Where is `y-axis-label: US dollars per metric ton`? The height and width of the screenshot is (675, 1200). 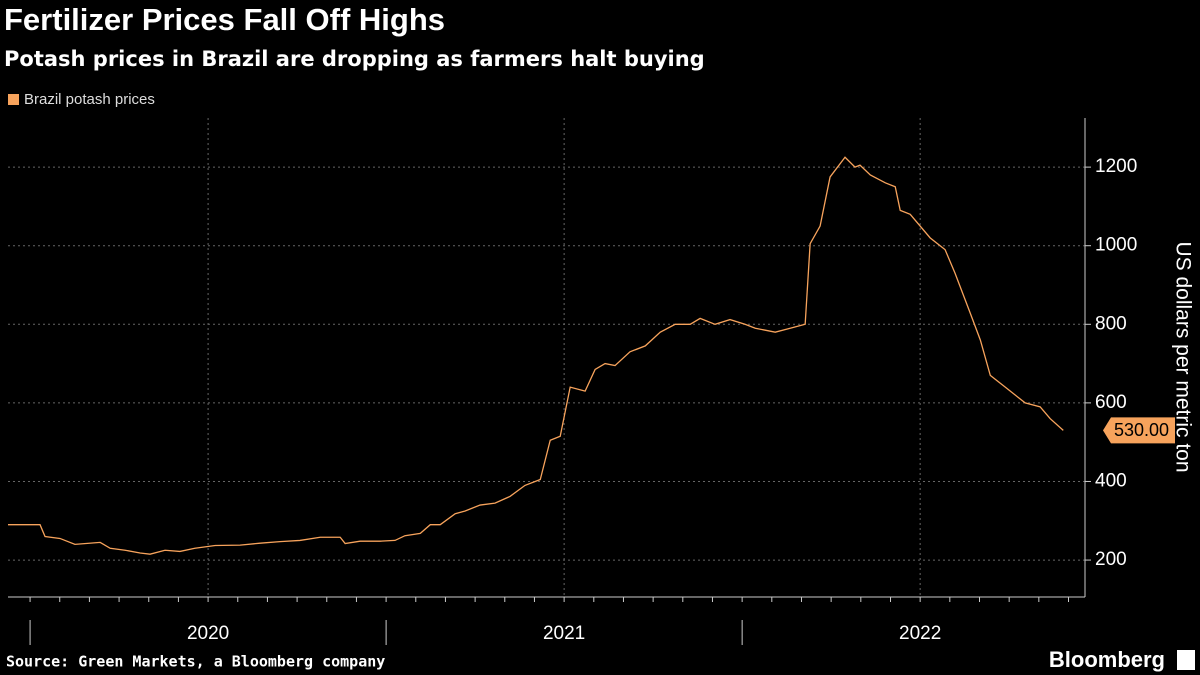
y-axis-label: US dollars per metric ton is located at coordinates (1182, 356).